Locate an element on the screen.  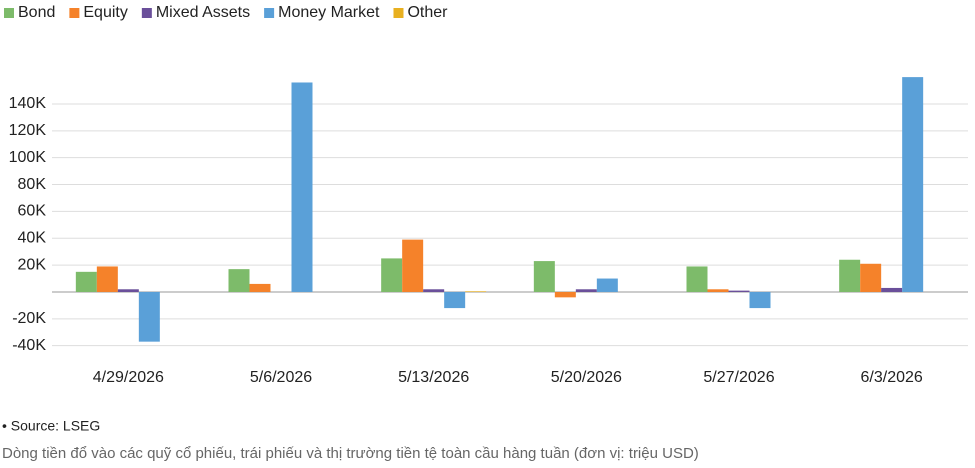
y-tick-label: 20K is located at coordinates (32, 264).